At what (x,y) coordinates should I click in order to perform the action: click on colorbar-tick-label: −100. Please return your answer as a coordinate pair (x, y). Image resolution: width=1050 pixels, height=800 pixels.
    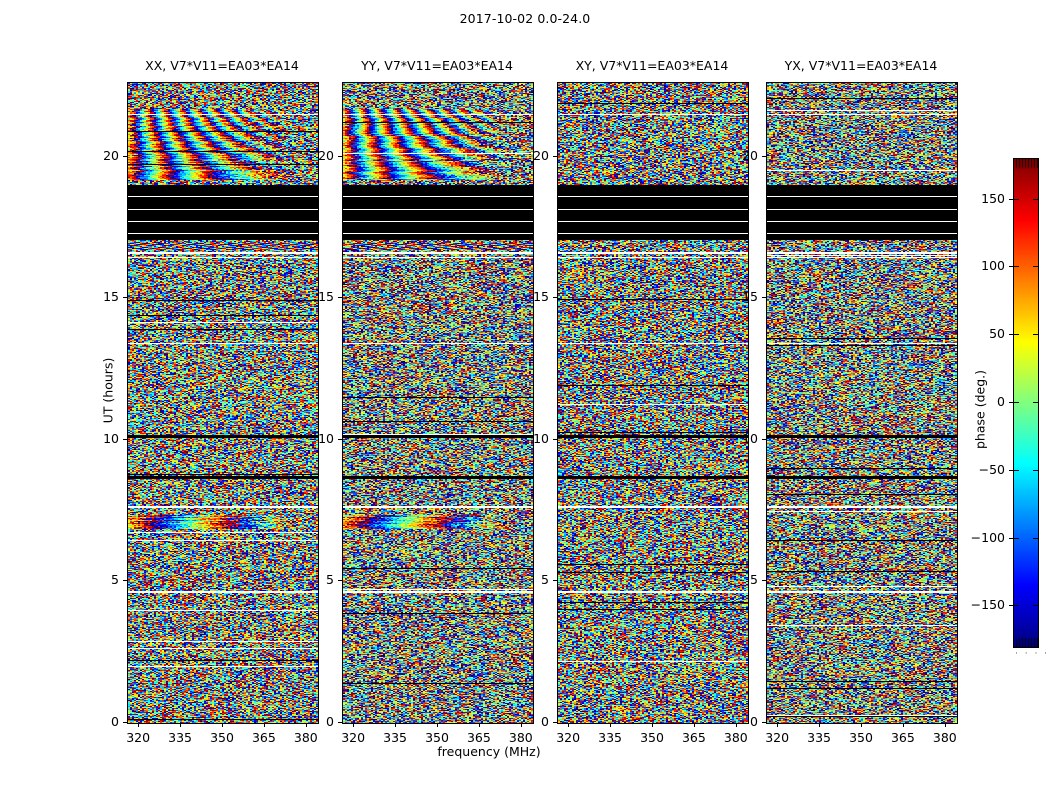
    Looking at the image, I should click on (987, 537).